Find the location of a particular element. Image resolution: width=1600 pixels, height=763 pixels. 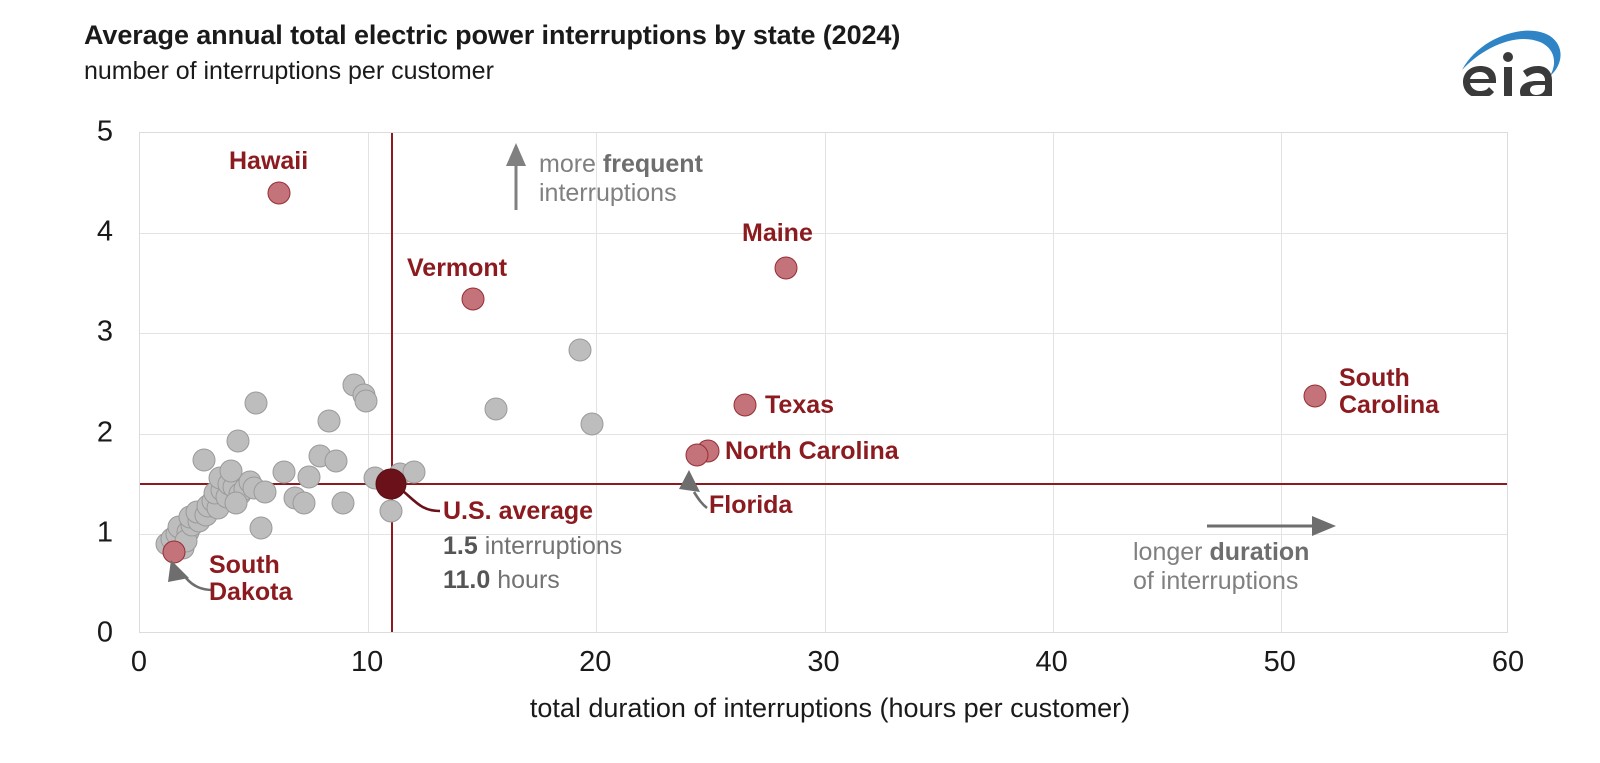

data-point-texas is located at coordinates (745, 405).